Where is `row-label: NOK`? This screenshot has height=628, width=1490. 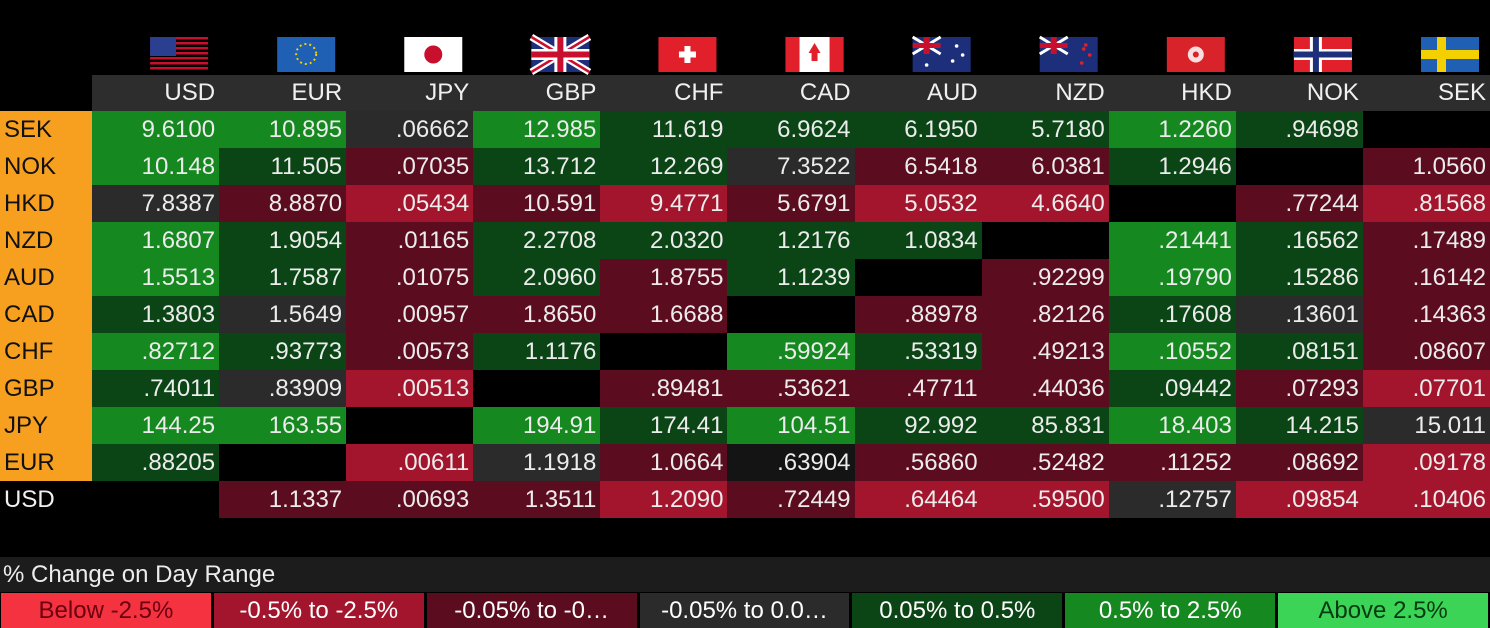
row-label: NOK is located at coordinates (46, 166).